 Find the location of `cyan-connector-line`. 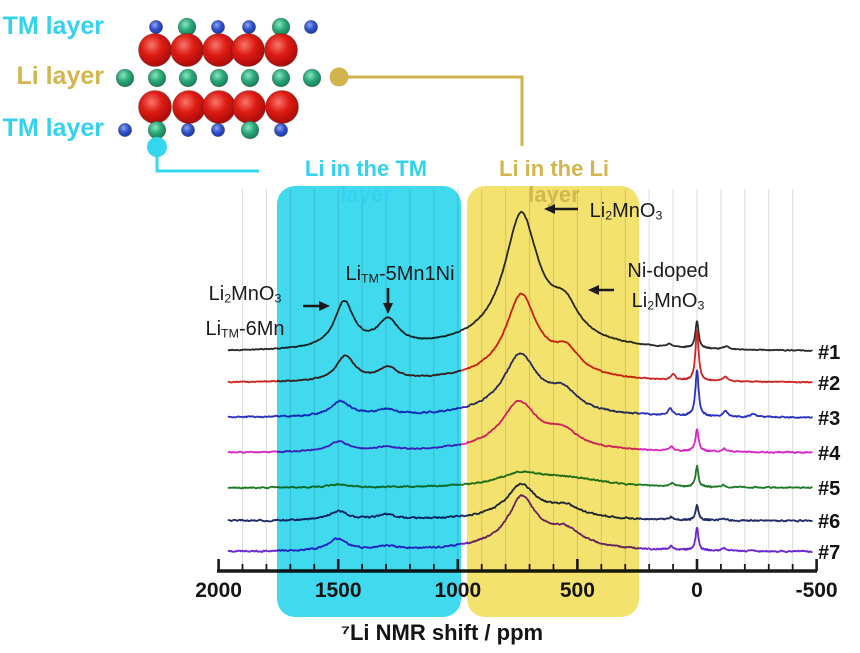

cyan-connector-line is located at coordinates (207, 162).